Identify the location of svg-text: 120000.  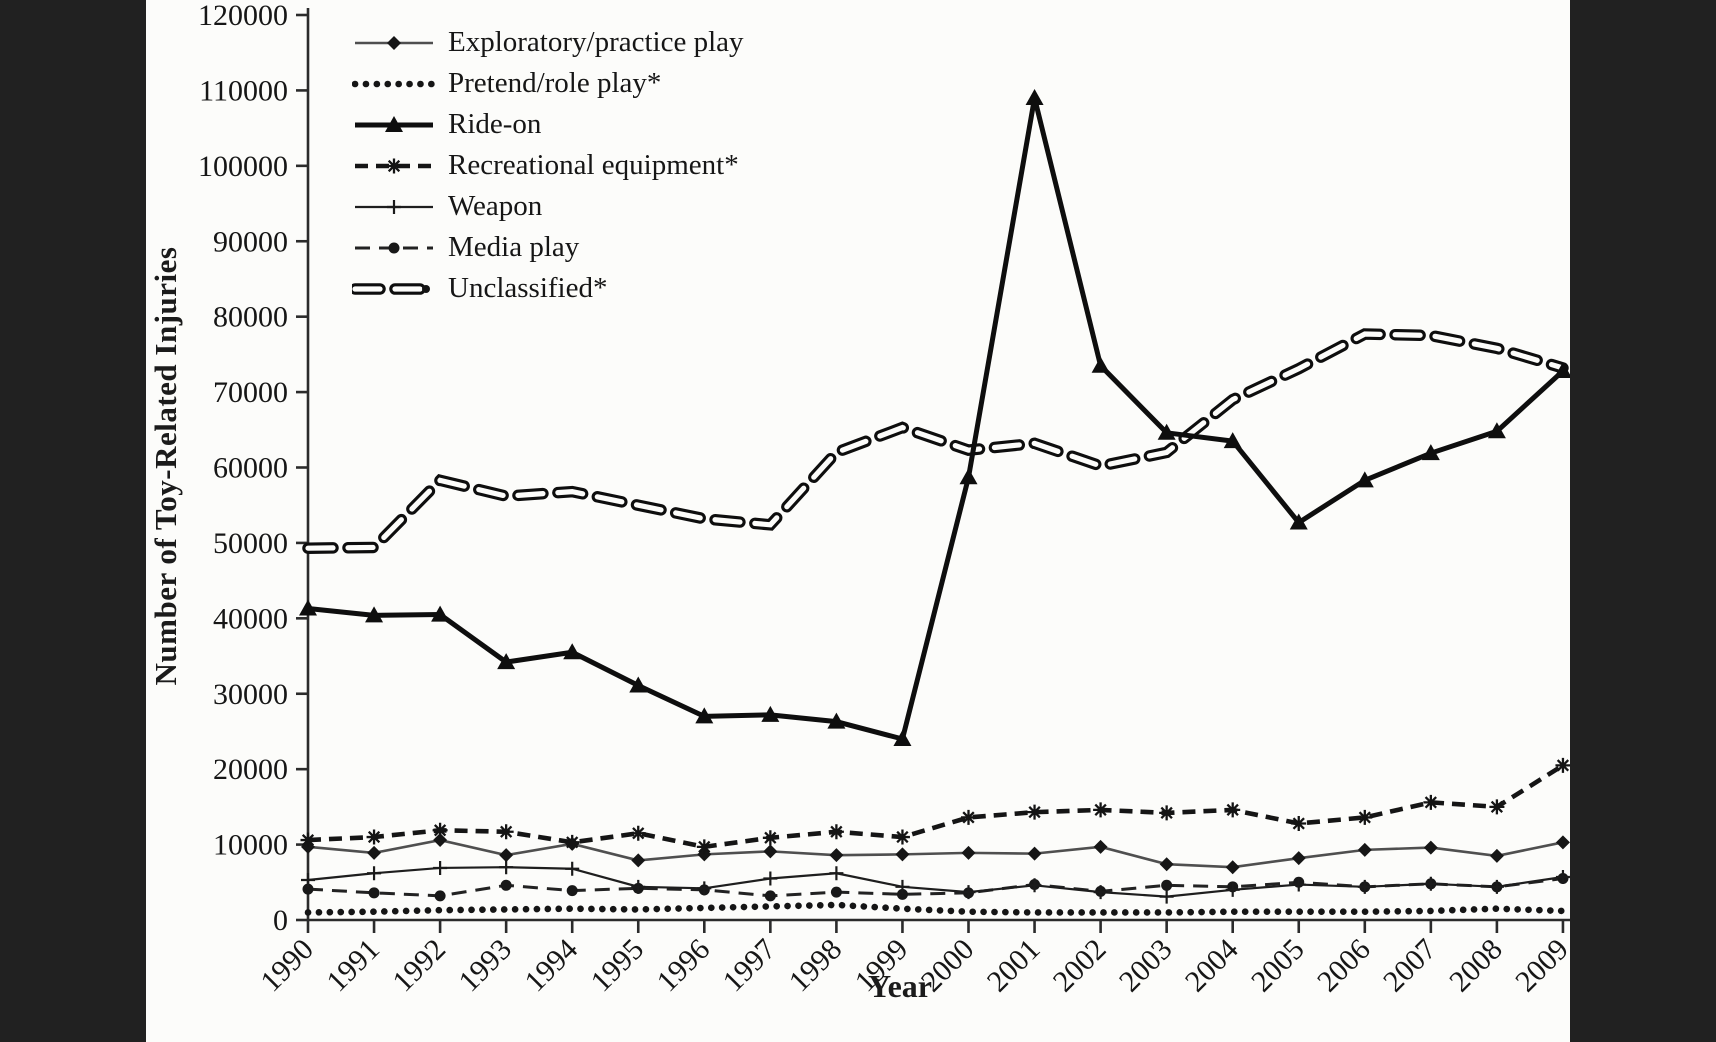
(243, 16).